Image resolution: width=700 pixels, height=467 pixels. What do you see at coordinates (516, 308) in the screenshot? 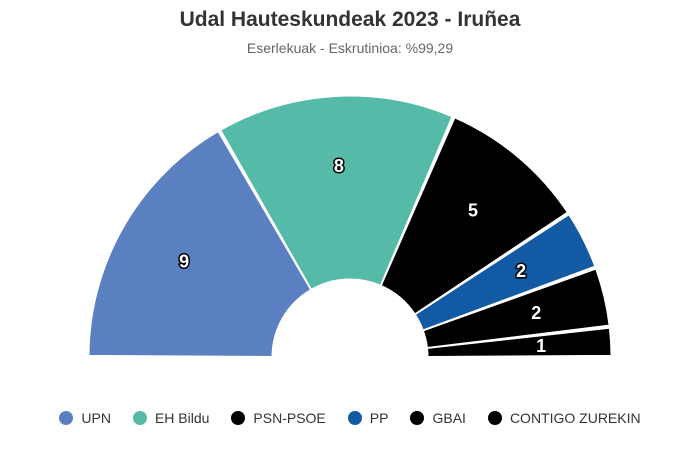
I see `seat-segment-gbai` at bounding box center [516, 308].